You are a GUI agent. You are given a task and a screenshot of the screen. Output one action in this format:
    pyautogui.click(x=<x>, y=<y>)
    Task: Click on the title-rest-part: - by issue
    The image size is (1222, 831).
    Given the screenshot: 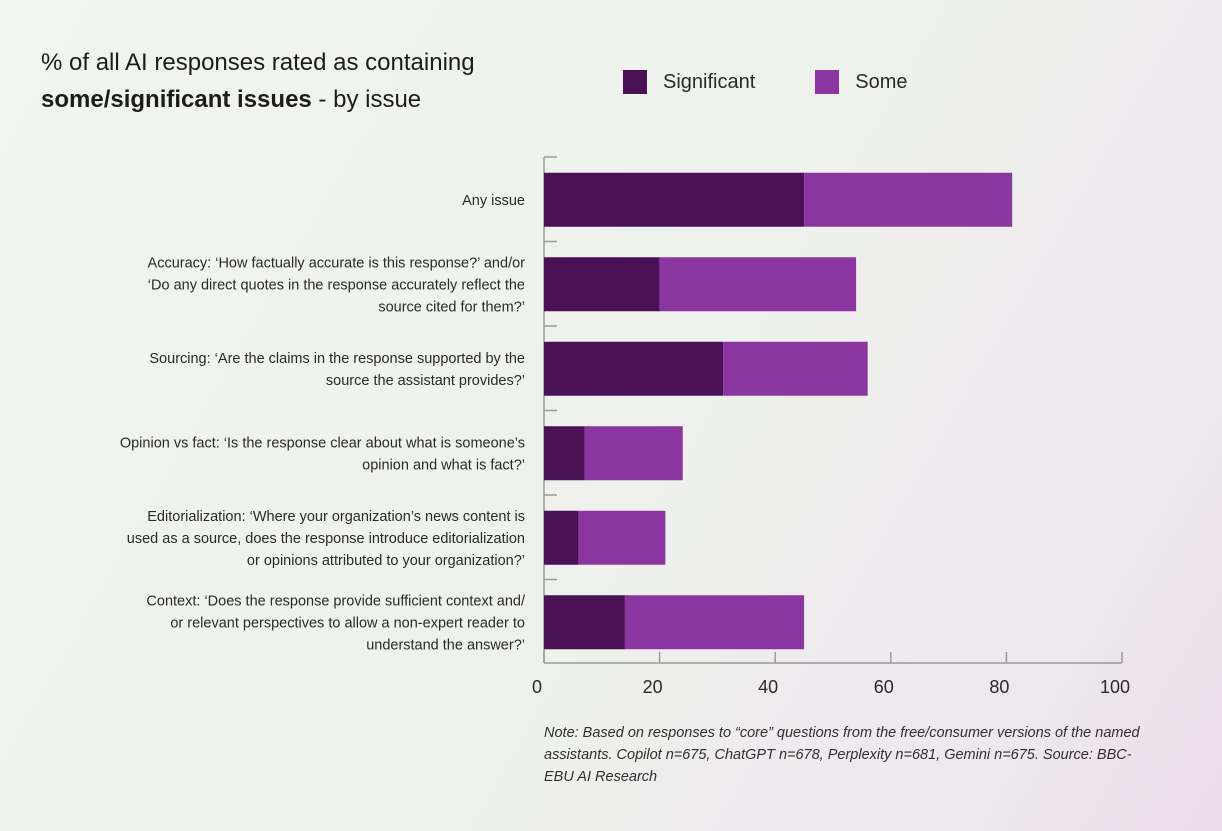 What is the action you would take?
    pyautogui.click(x=366, y=99)
    